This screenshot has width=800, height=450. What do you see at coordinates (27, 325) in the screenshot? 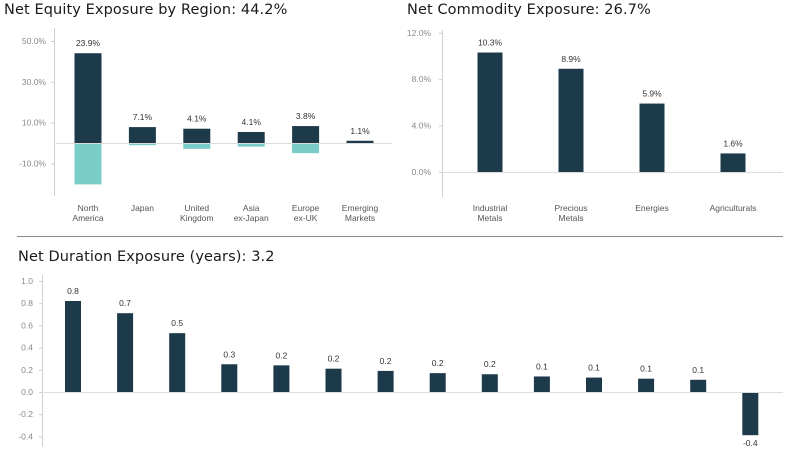
I see `y-tick-label: 0.6` at bounding box center [27, 325].